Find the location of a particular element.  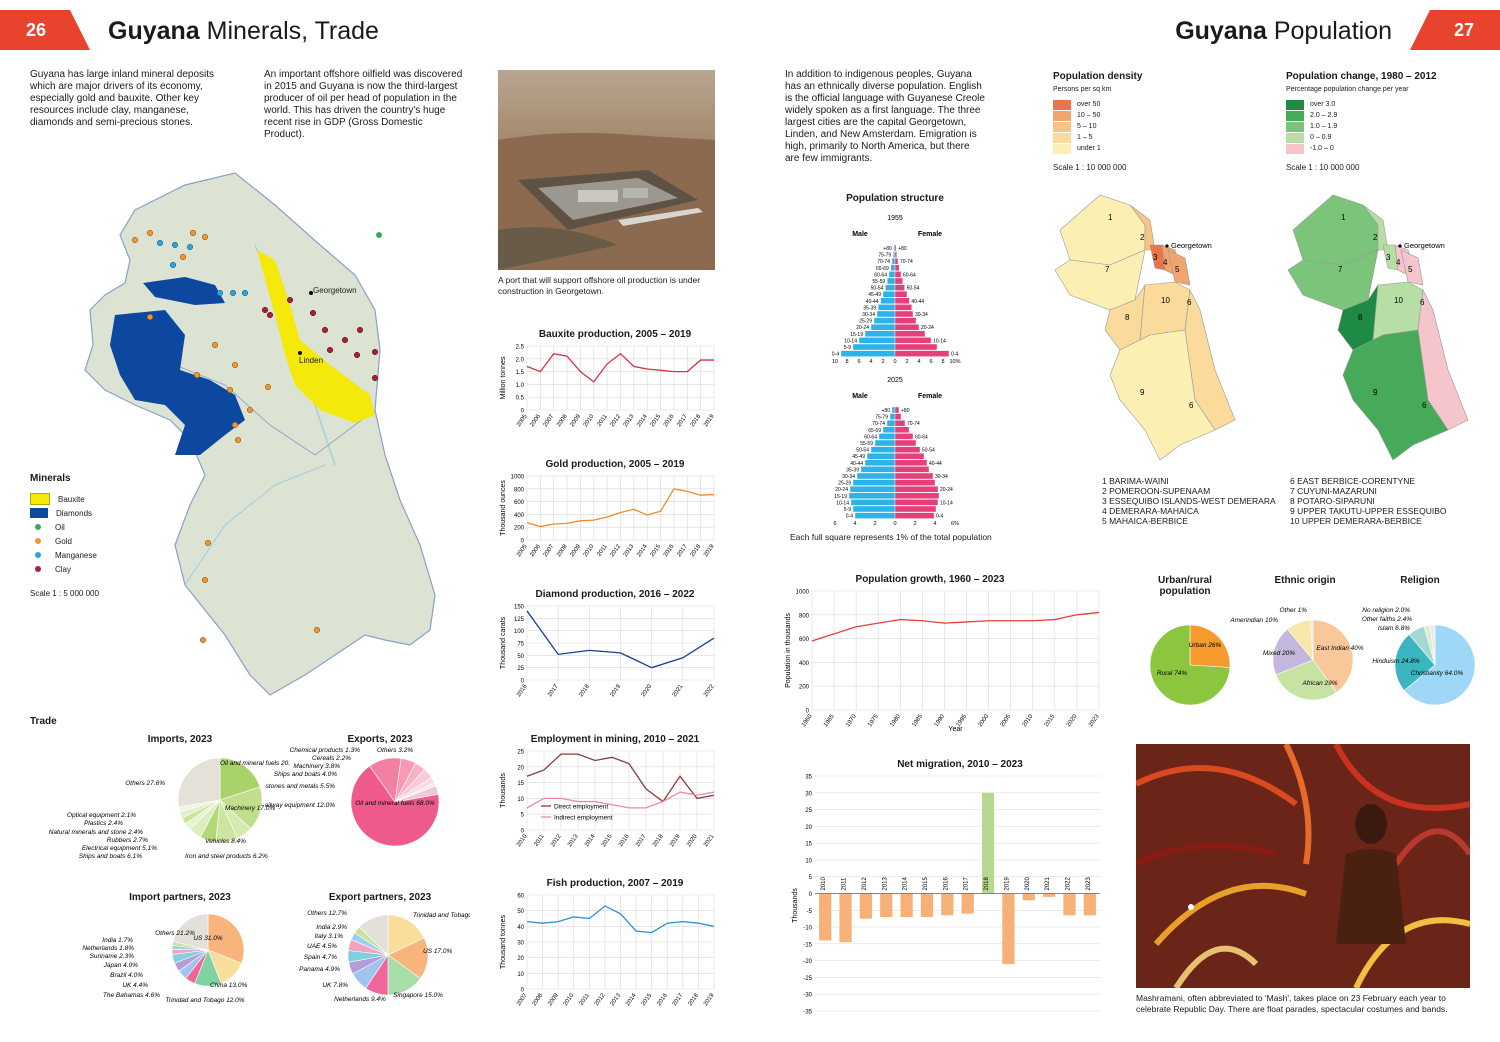

x-tick-label: 1980 is located at coordinates (895, 720).